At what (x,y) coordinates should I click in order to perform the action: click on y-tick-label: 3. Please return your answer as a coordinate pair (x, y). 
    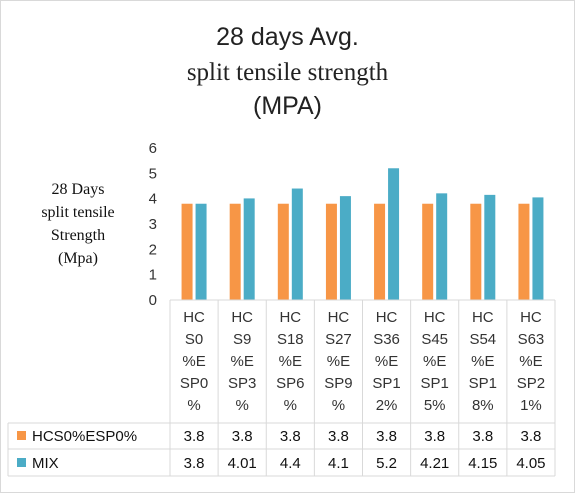
    Looking at the image, I should click on (153, 224).